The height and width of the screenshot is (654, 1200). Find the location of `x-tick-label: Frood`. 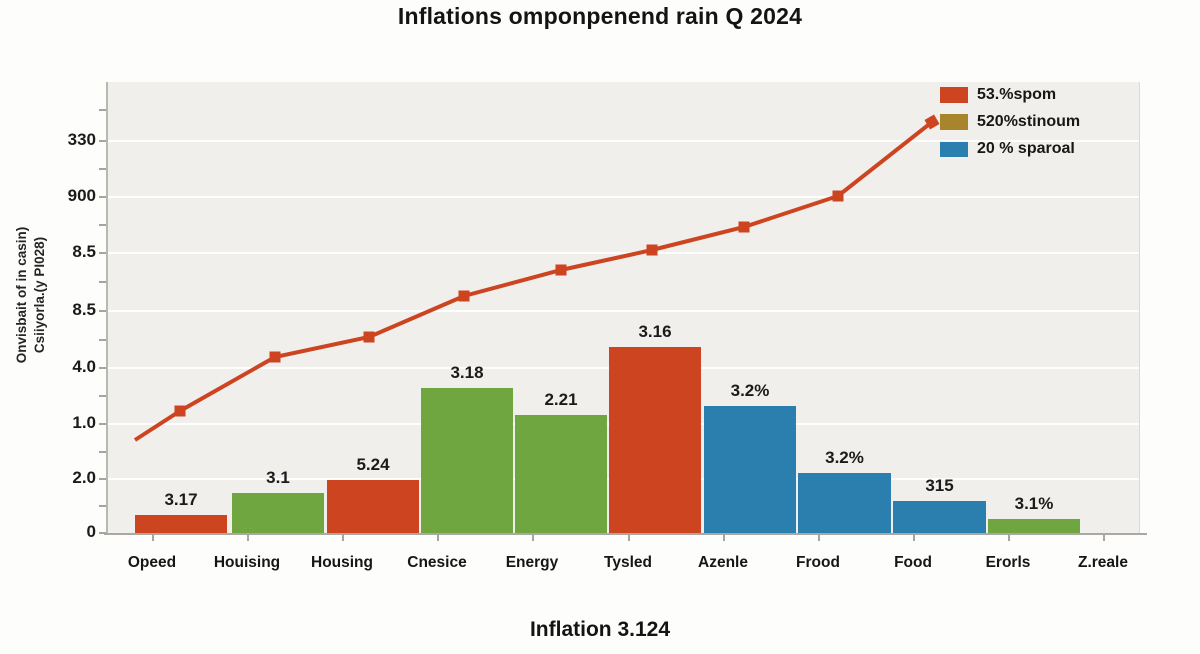

x-tick-label: Frood is located at coordinates (818, 562).